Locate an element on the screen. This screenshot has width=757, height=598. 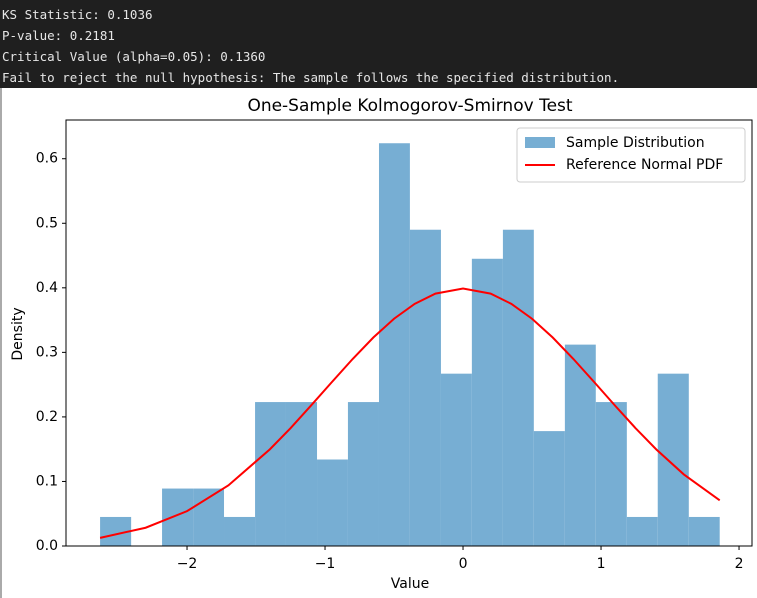
legend-label: Sample Distribution is located at coordinates (635, 143).